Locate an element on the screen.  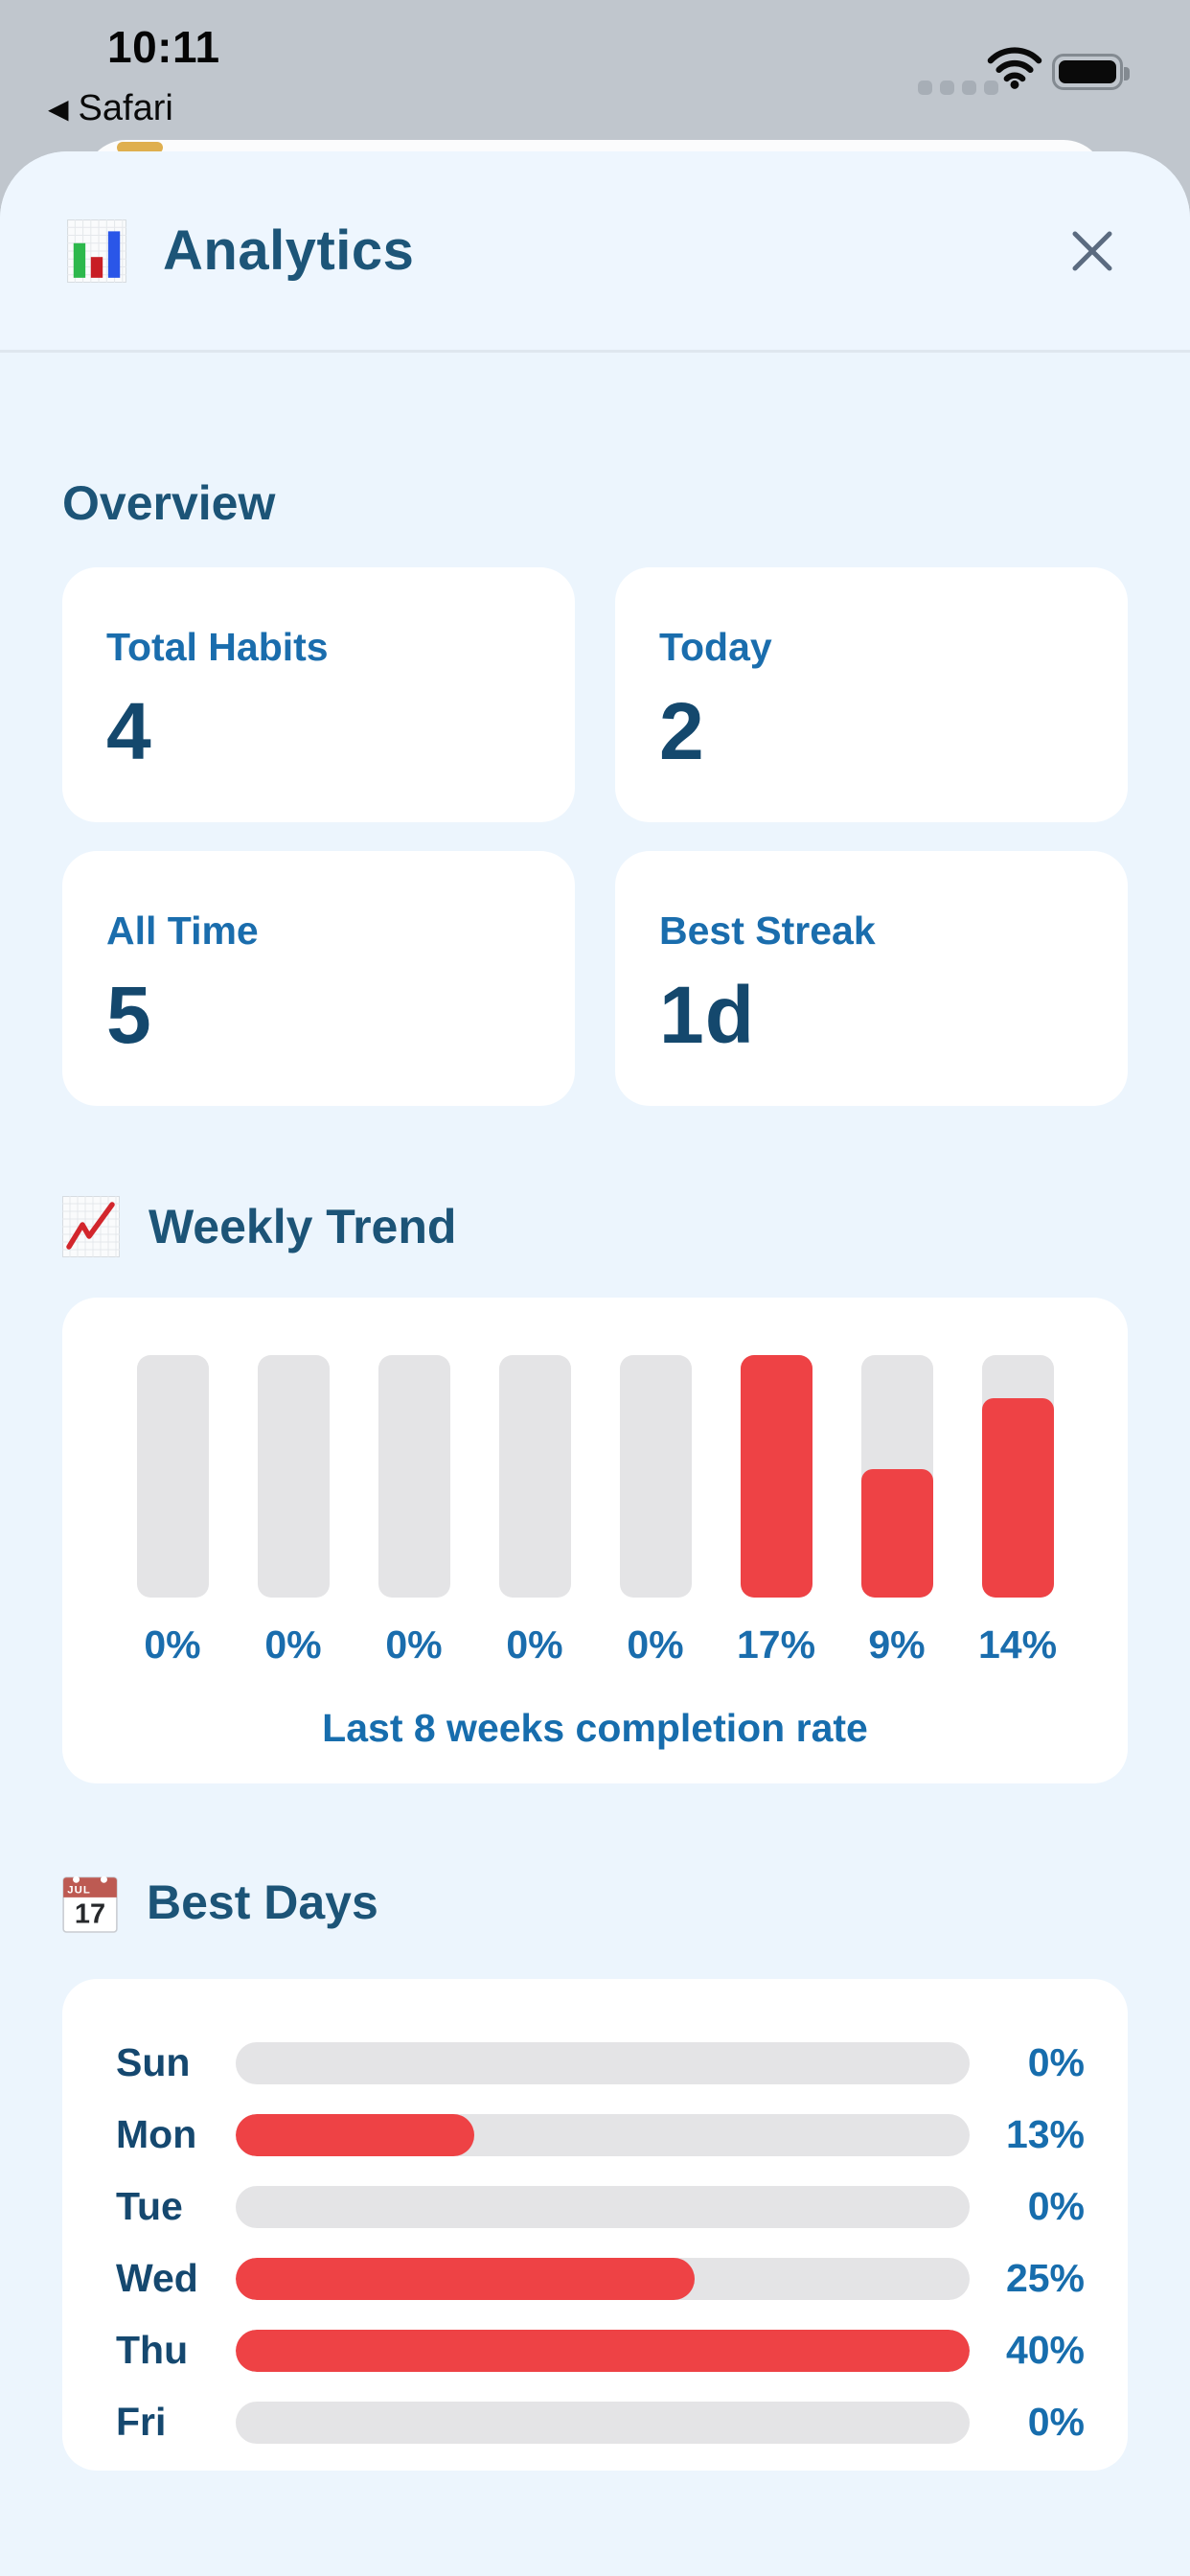
day-row-thu: Thu 40% is located at coordinates (601, 2350).